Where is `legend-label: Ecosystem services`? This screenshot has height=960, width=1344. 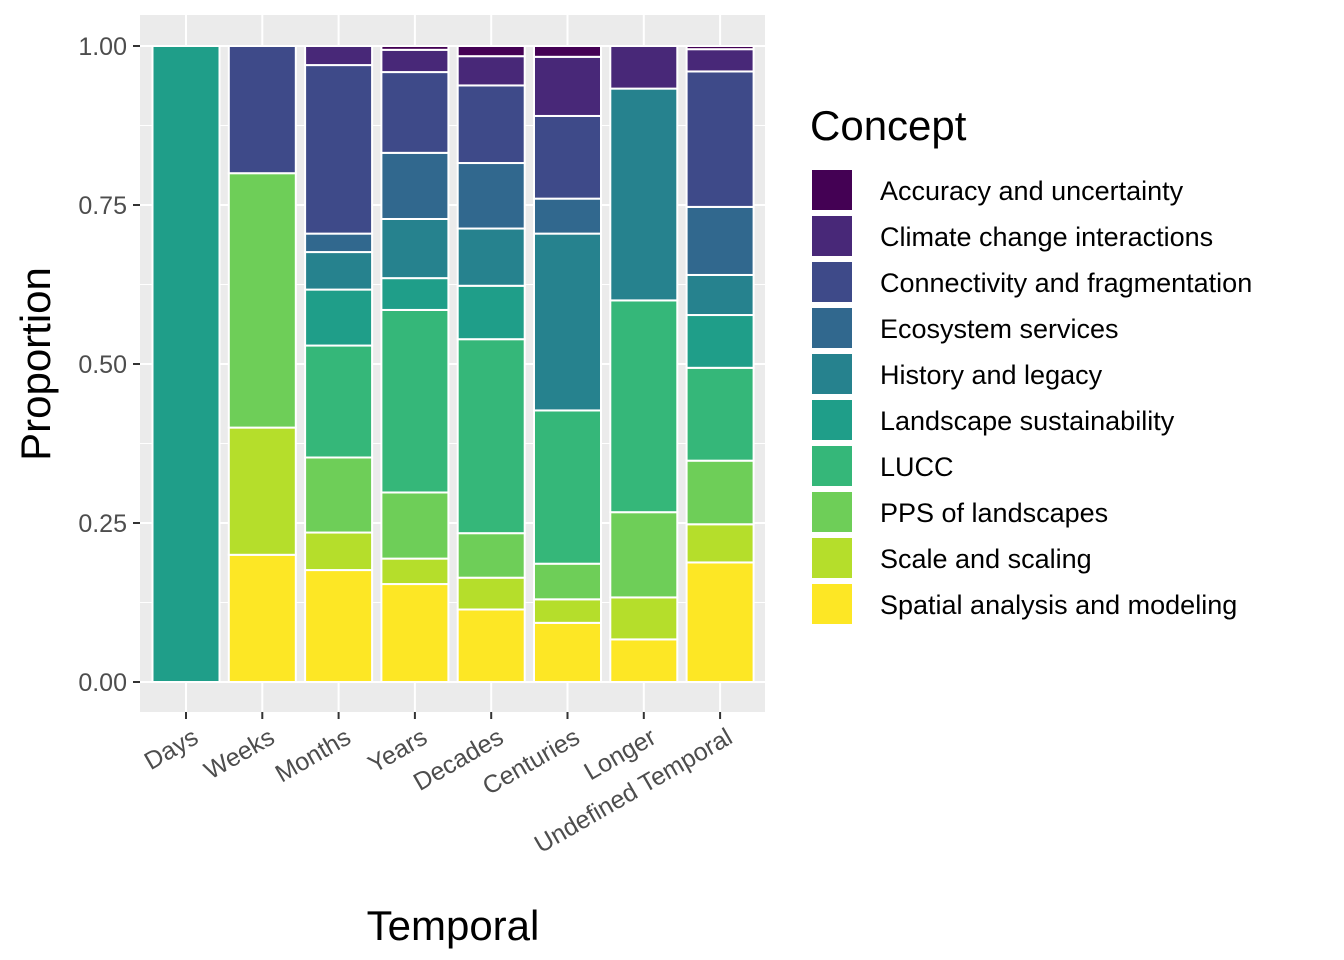
legend-label: Ecosystem services is located at coordinates (999, 329).